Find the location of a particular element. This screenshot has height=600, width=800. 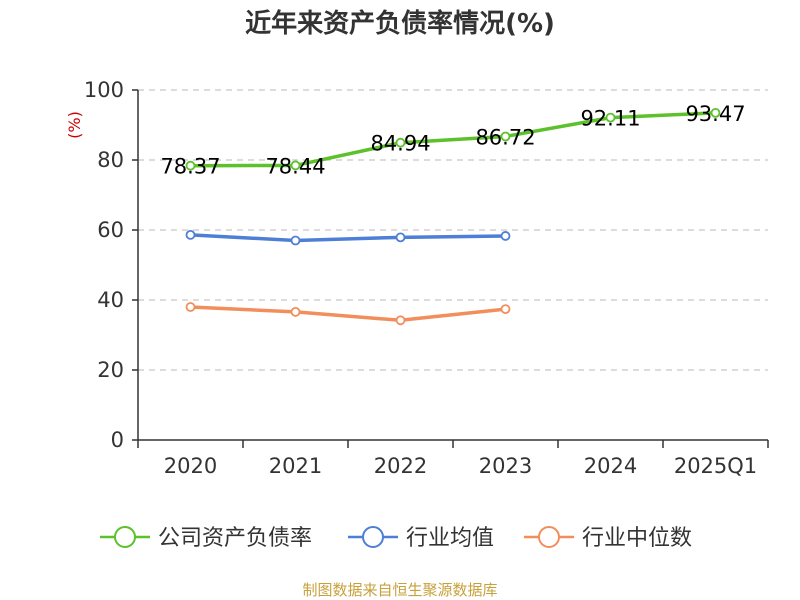

legend: 公司资产负债率 行业均值 行业中位数 is located at coordinates (396, 538).